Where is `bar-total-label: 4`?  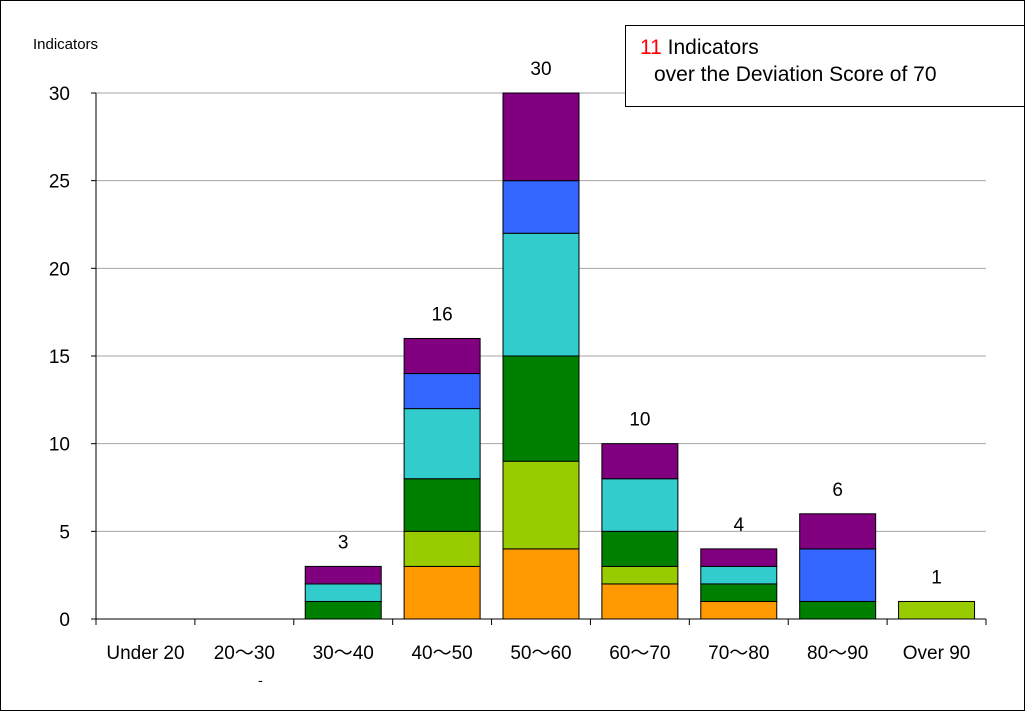 bar-total-label: 4 is located at coordinates (738, 525).